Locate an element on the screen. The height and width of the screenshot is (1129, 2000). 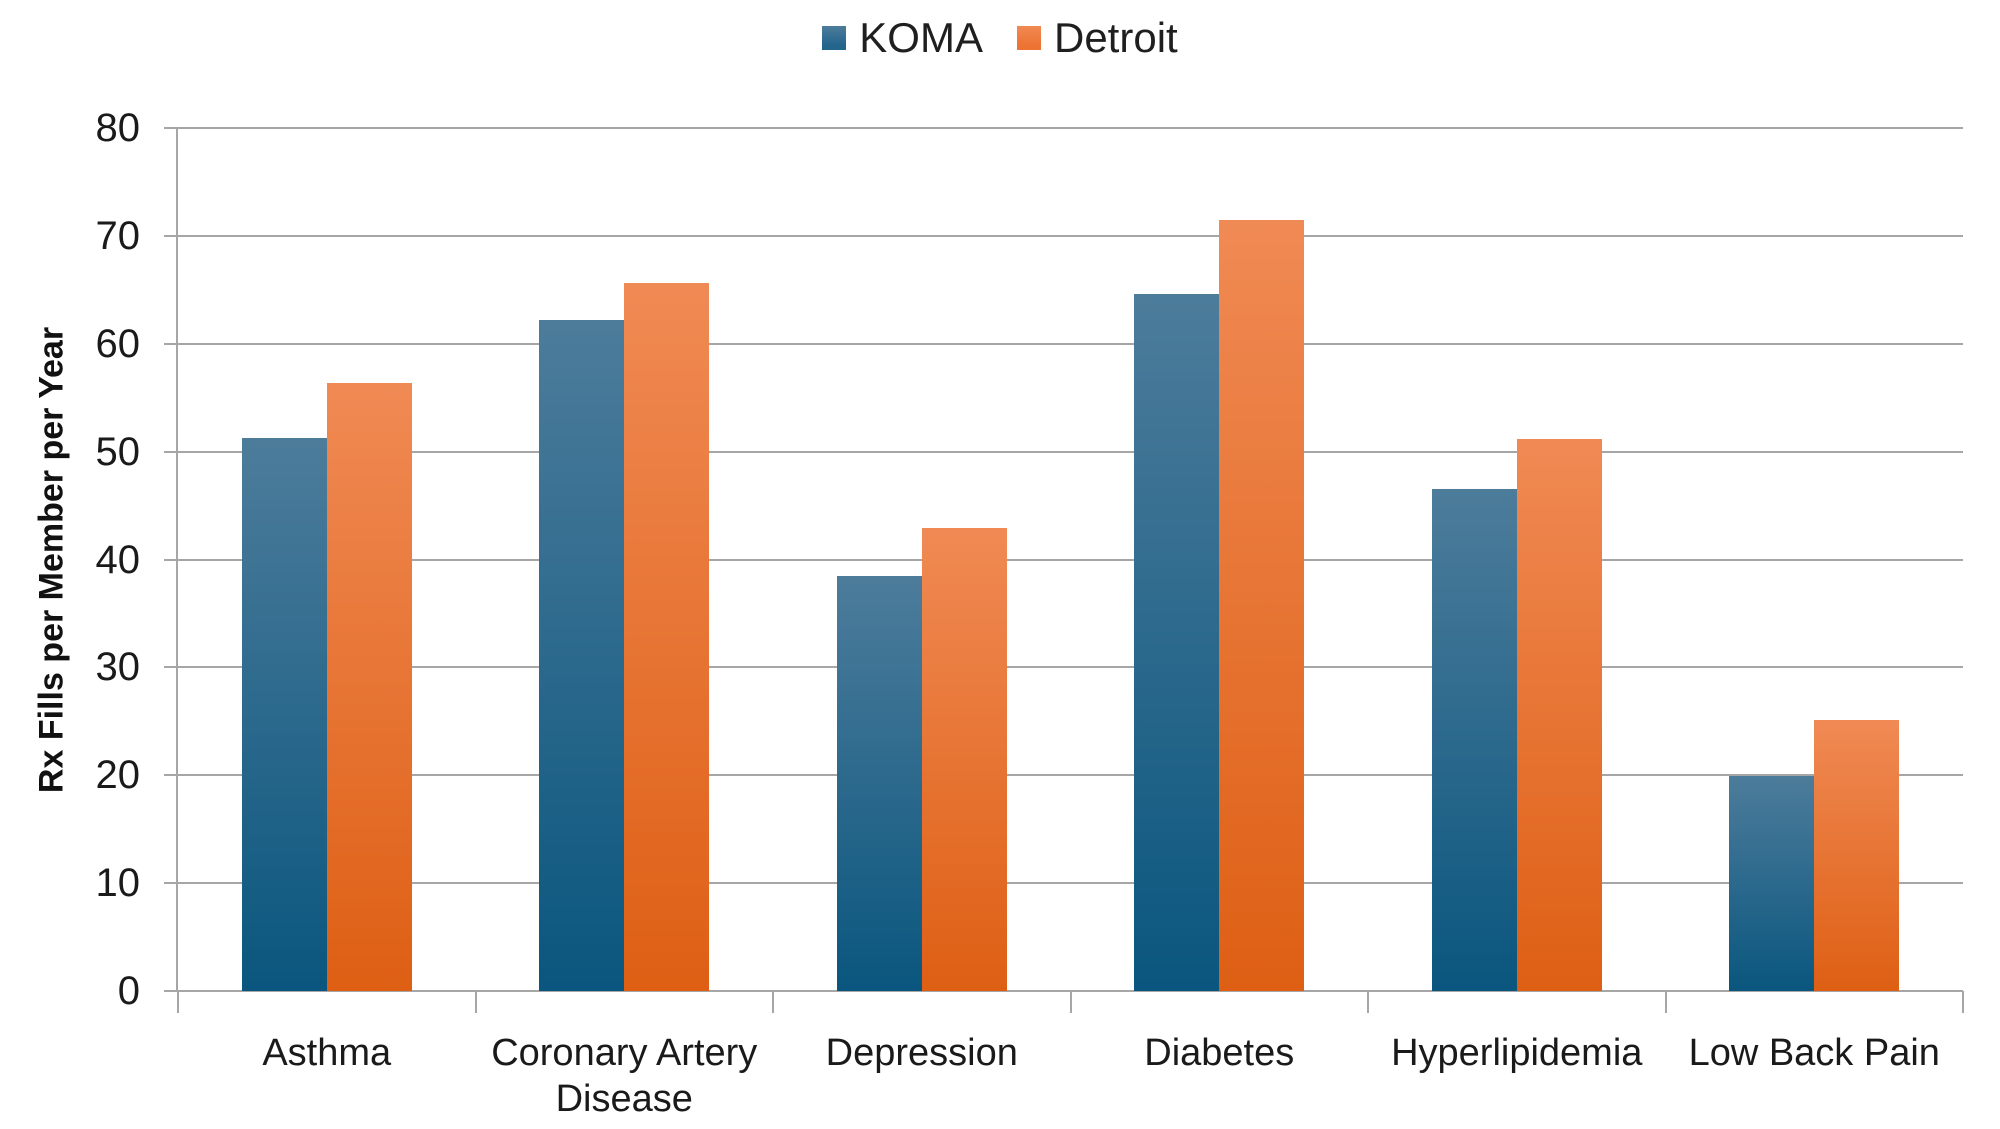
y-tick-label-70: 70 is located at coordinates (118, 235).